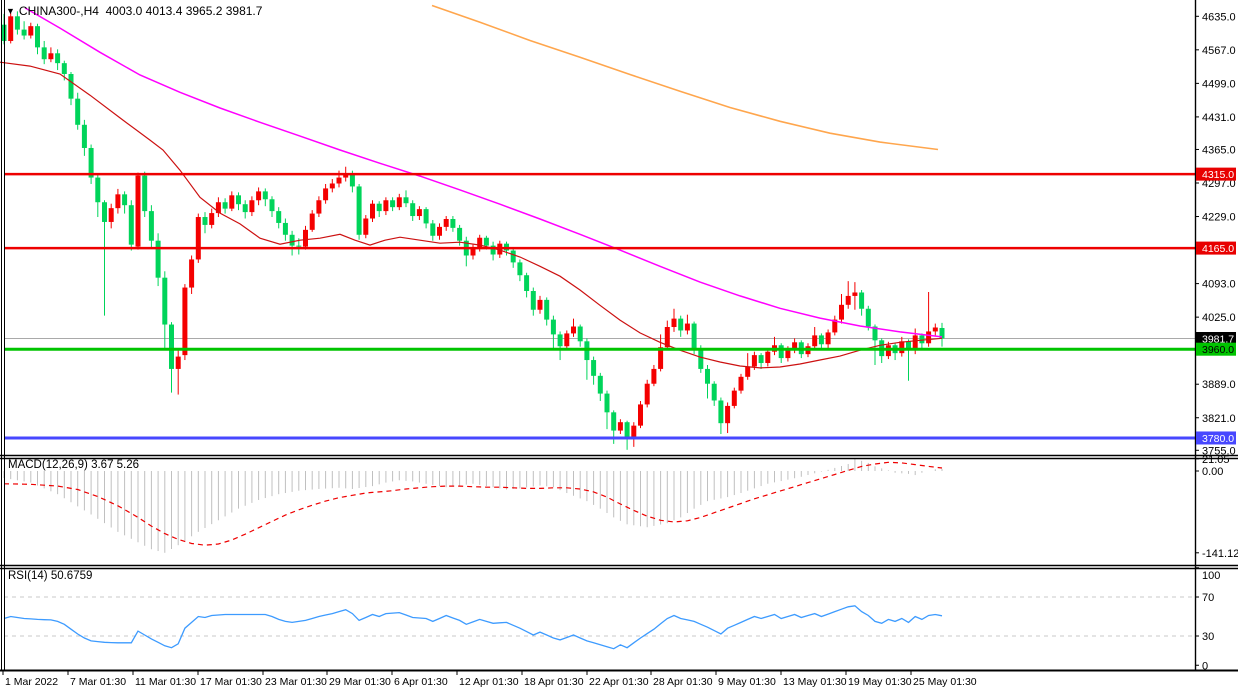  What do you see at coordinates (1205, 666) in the screenshot?
I see `rsi-axis-label: 0` at bounding box center [1205, 666].